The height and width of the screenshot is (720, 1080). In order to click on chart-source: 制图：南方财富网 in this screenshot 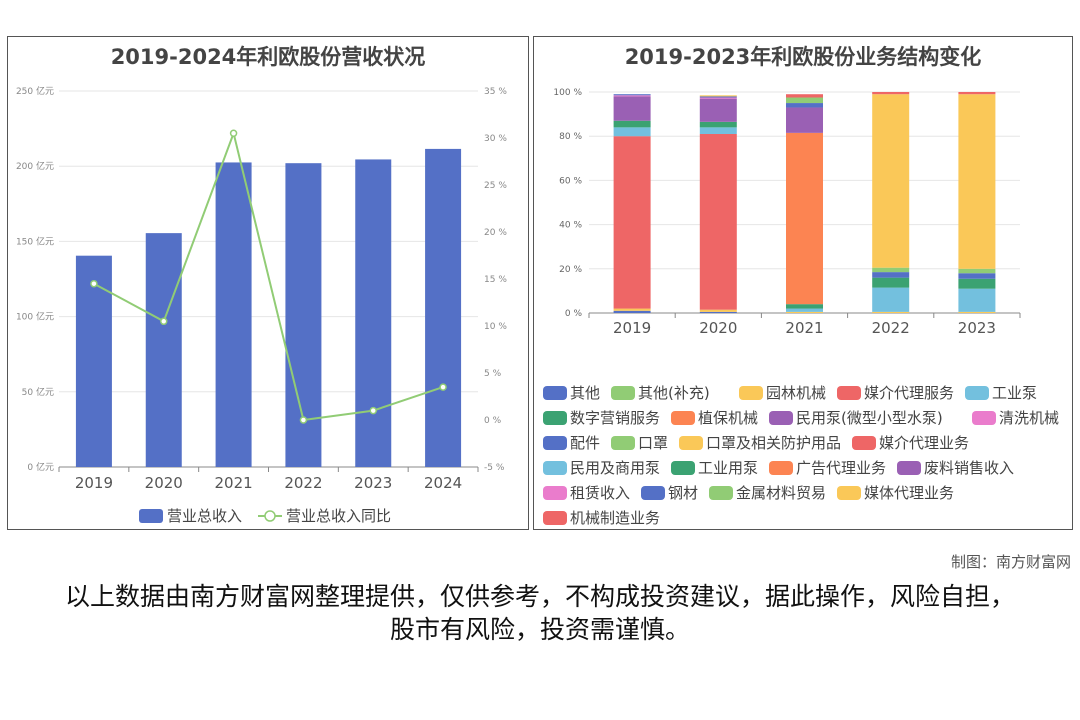, I will do `click(1010, 562)`.